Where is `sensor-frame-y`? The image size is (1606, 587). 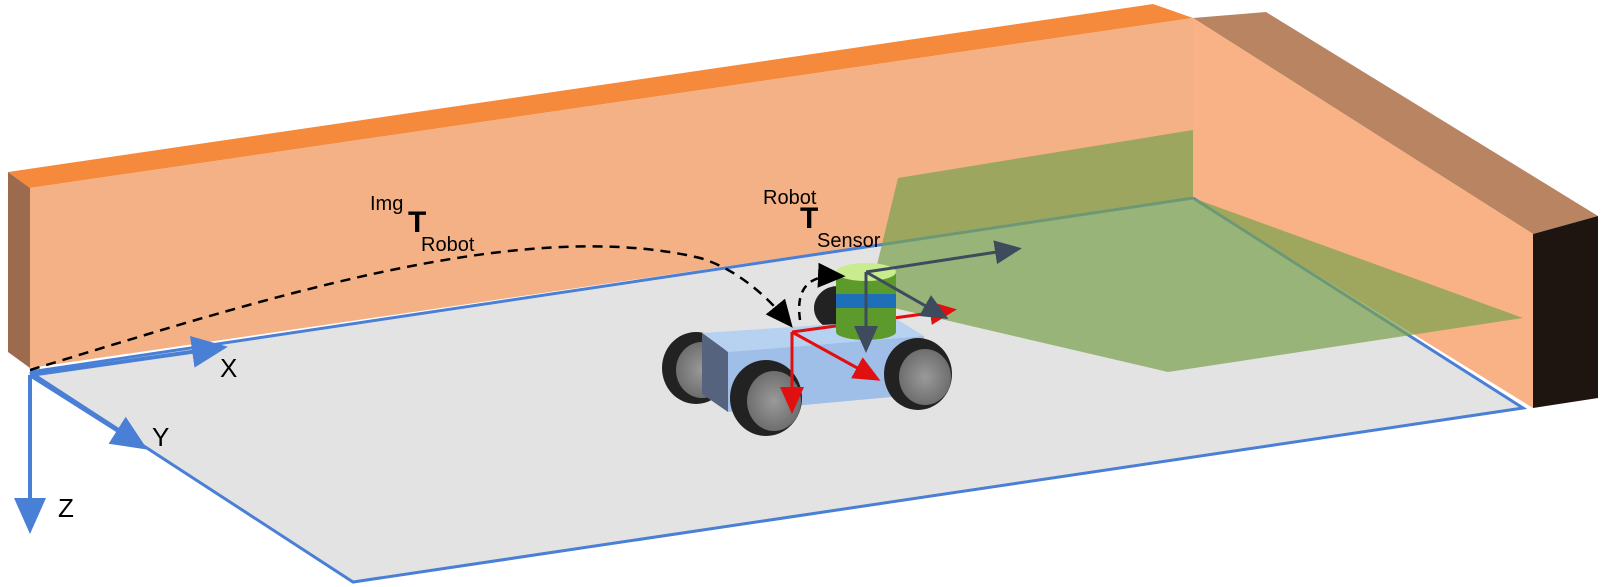
sensor-frame-y is located at coordinates (907, 294).